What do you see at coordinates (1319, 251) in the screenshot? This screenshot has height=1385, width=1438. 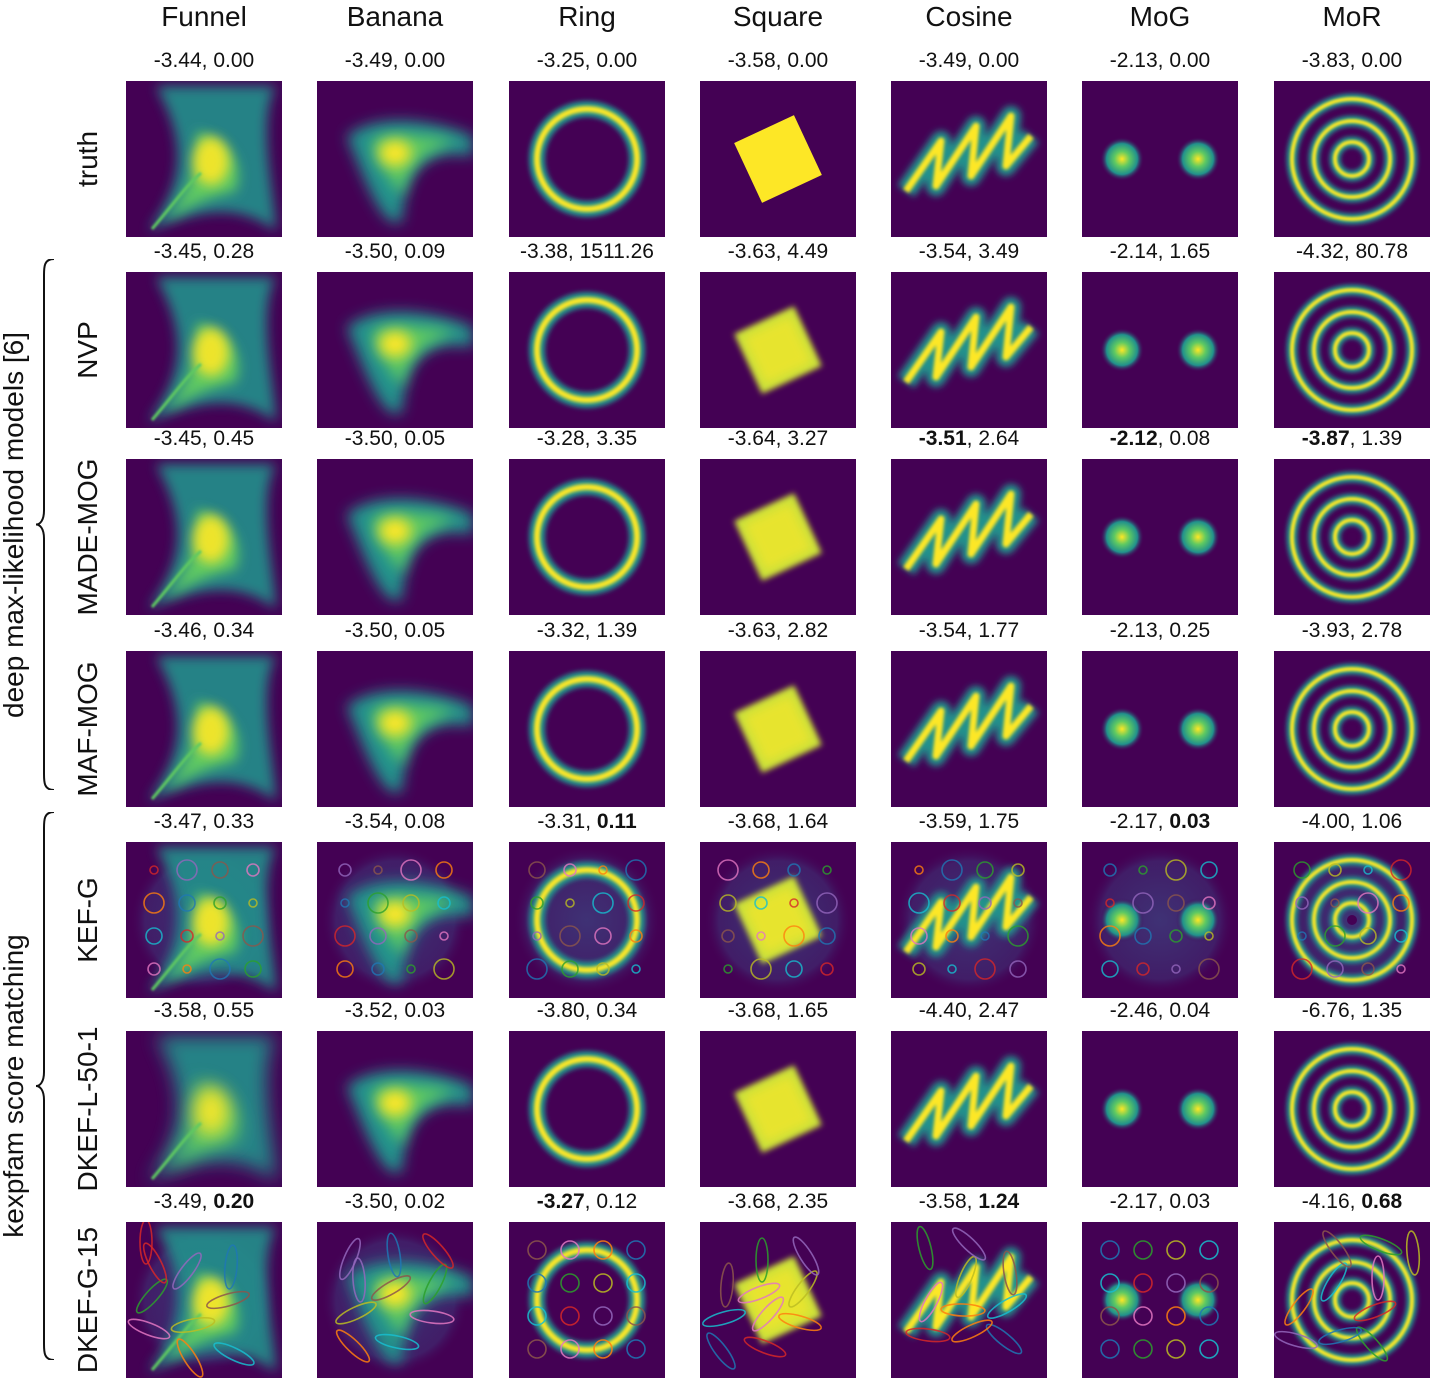 I see `score-log-likelihood: -4.32` at bounding box center [1319, 251].